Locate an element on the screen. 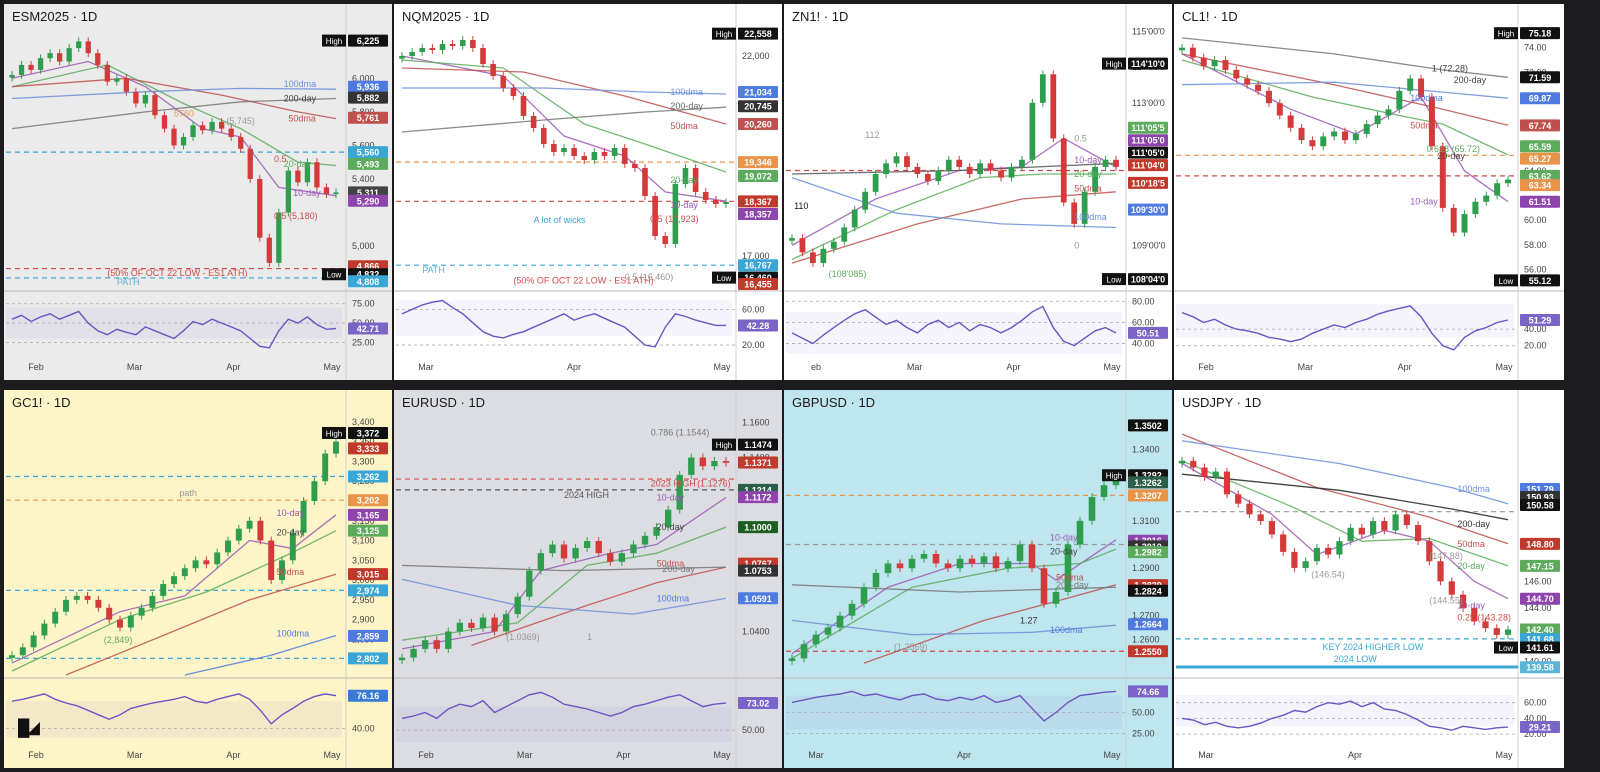  price-badge: 114'10'0 High is located at coordinates (1135, 63).